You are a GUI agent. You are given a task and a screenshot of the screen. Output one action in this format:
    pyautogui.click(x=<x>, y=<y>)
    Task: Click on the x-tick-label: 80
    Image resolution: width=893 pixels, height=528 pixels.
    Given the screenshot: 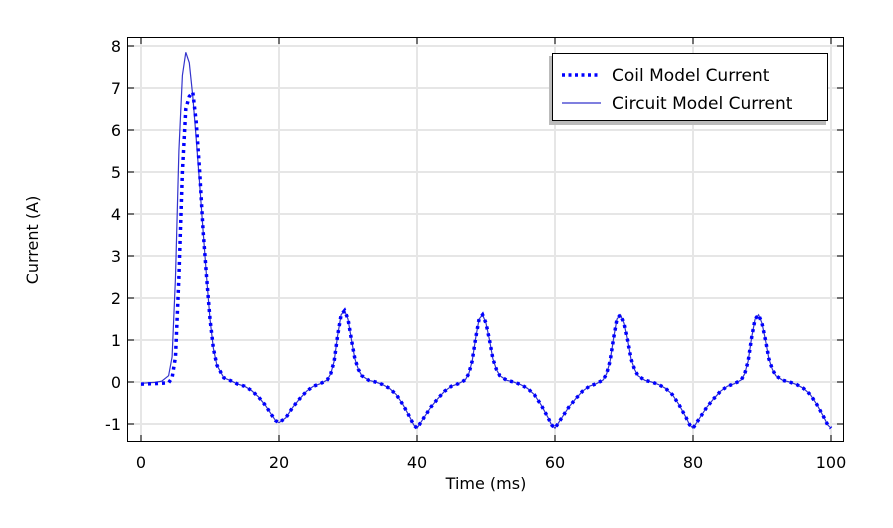 What is the action you would take?
    pyautogui.click(x=693, y=462)
    